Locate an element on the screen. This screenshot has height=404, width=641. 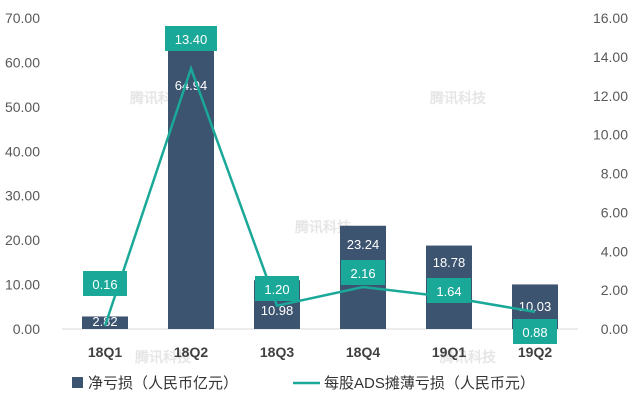
bar-value-label: 2.82 is located at coordinates (104, 321).